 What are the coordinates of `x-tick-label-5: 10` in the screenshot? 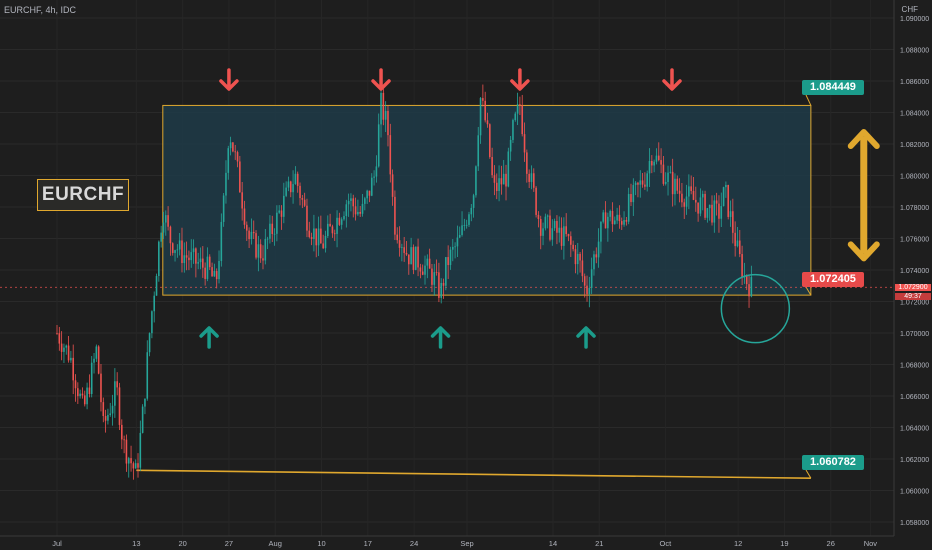 It's located at (321, 543).